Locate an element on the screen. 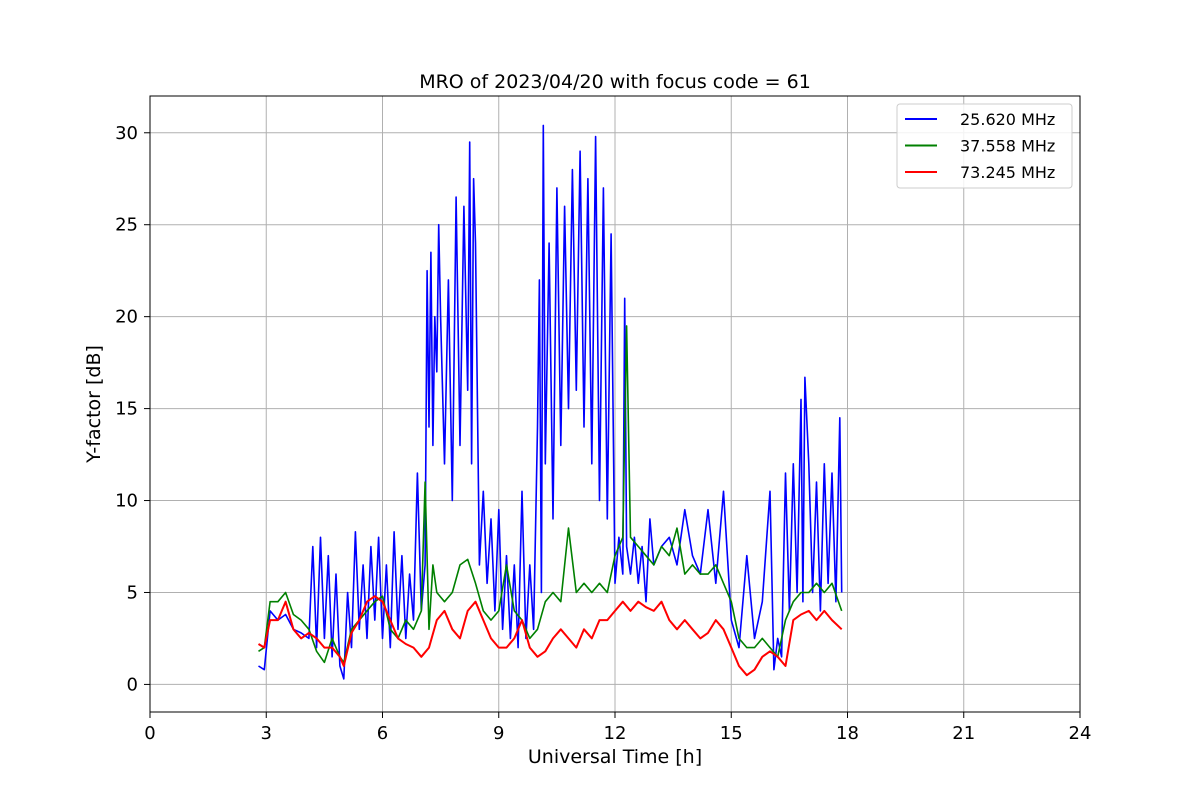 This screenshot has width=1200, height=800. y-tick-label: 20 is located at coordinates (126, 317).